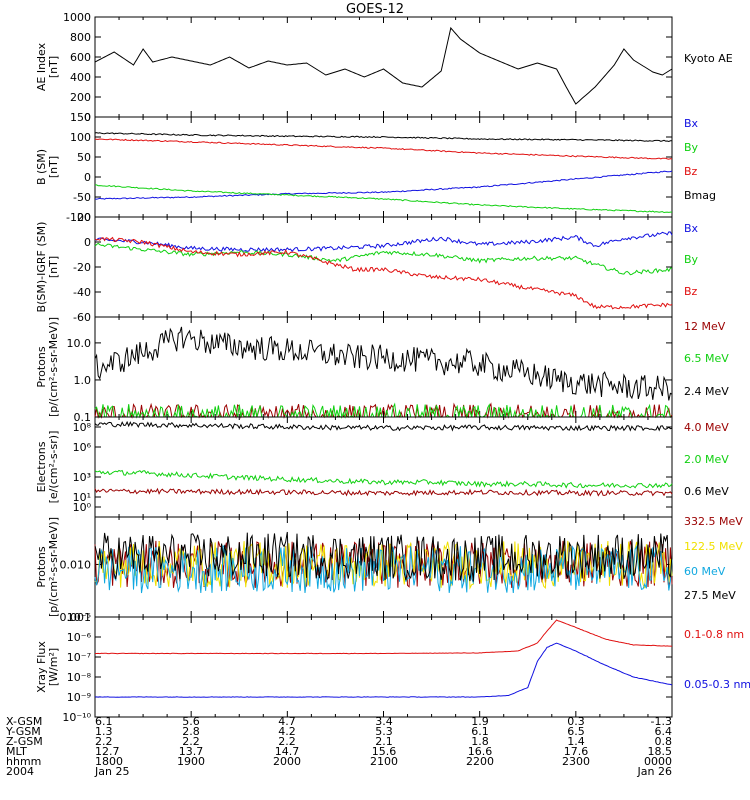 The width and height of the screenshot is (750, 800). Describe the element at coordinates (576, 741) in the screenshot. I see `footer-cell: 1.4` at that location.